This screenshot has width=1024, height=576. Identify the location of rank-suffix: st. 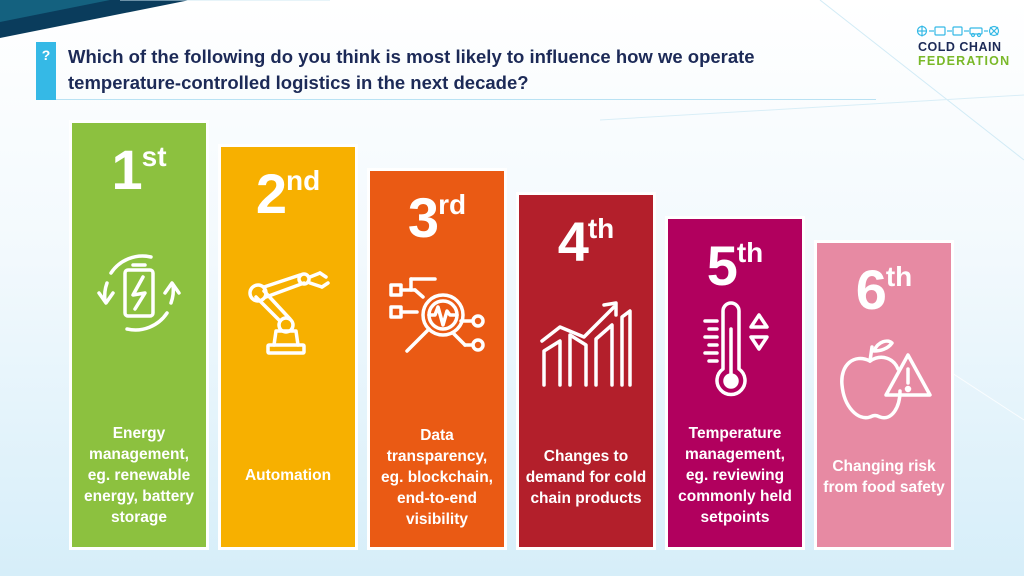
(154, 156).